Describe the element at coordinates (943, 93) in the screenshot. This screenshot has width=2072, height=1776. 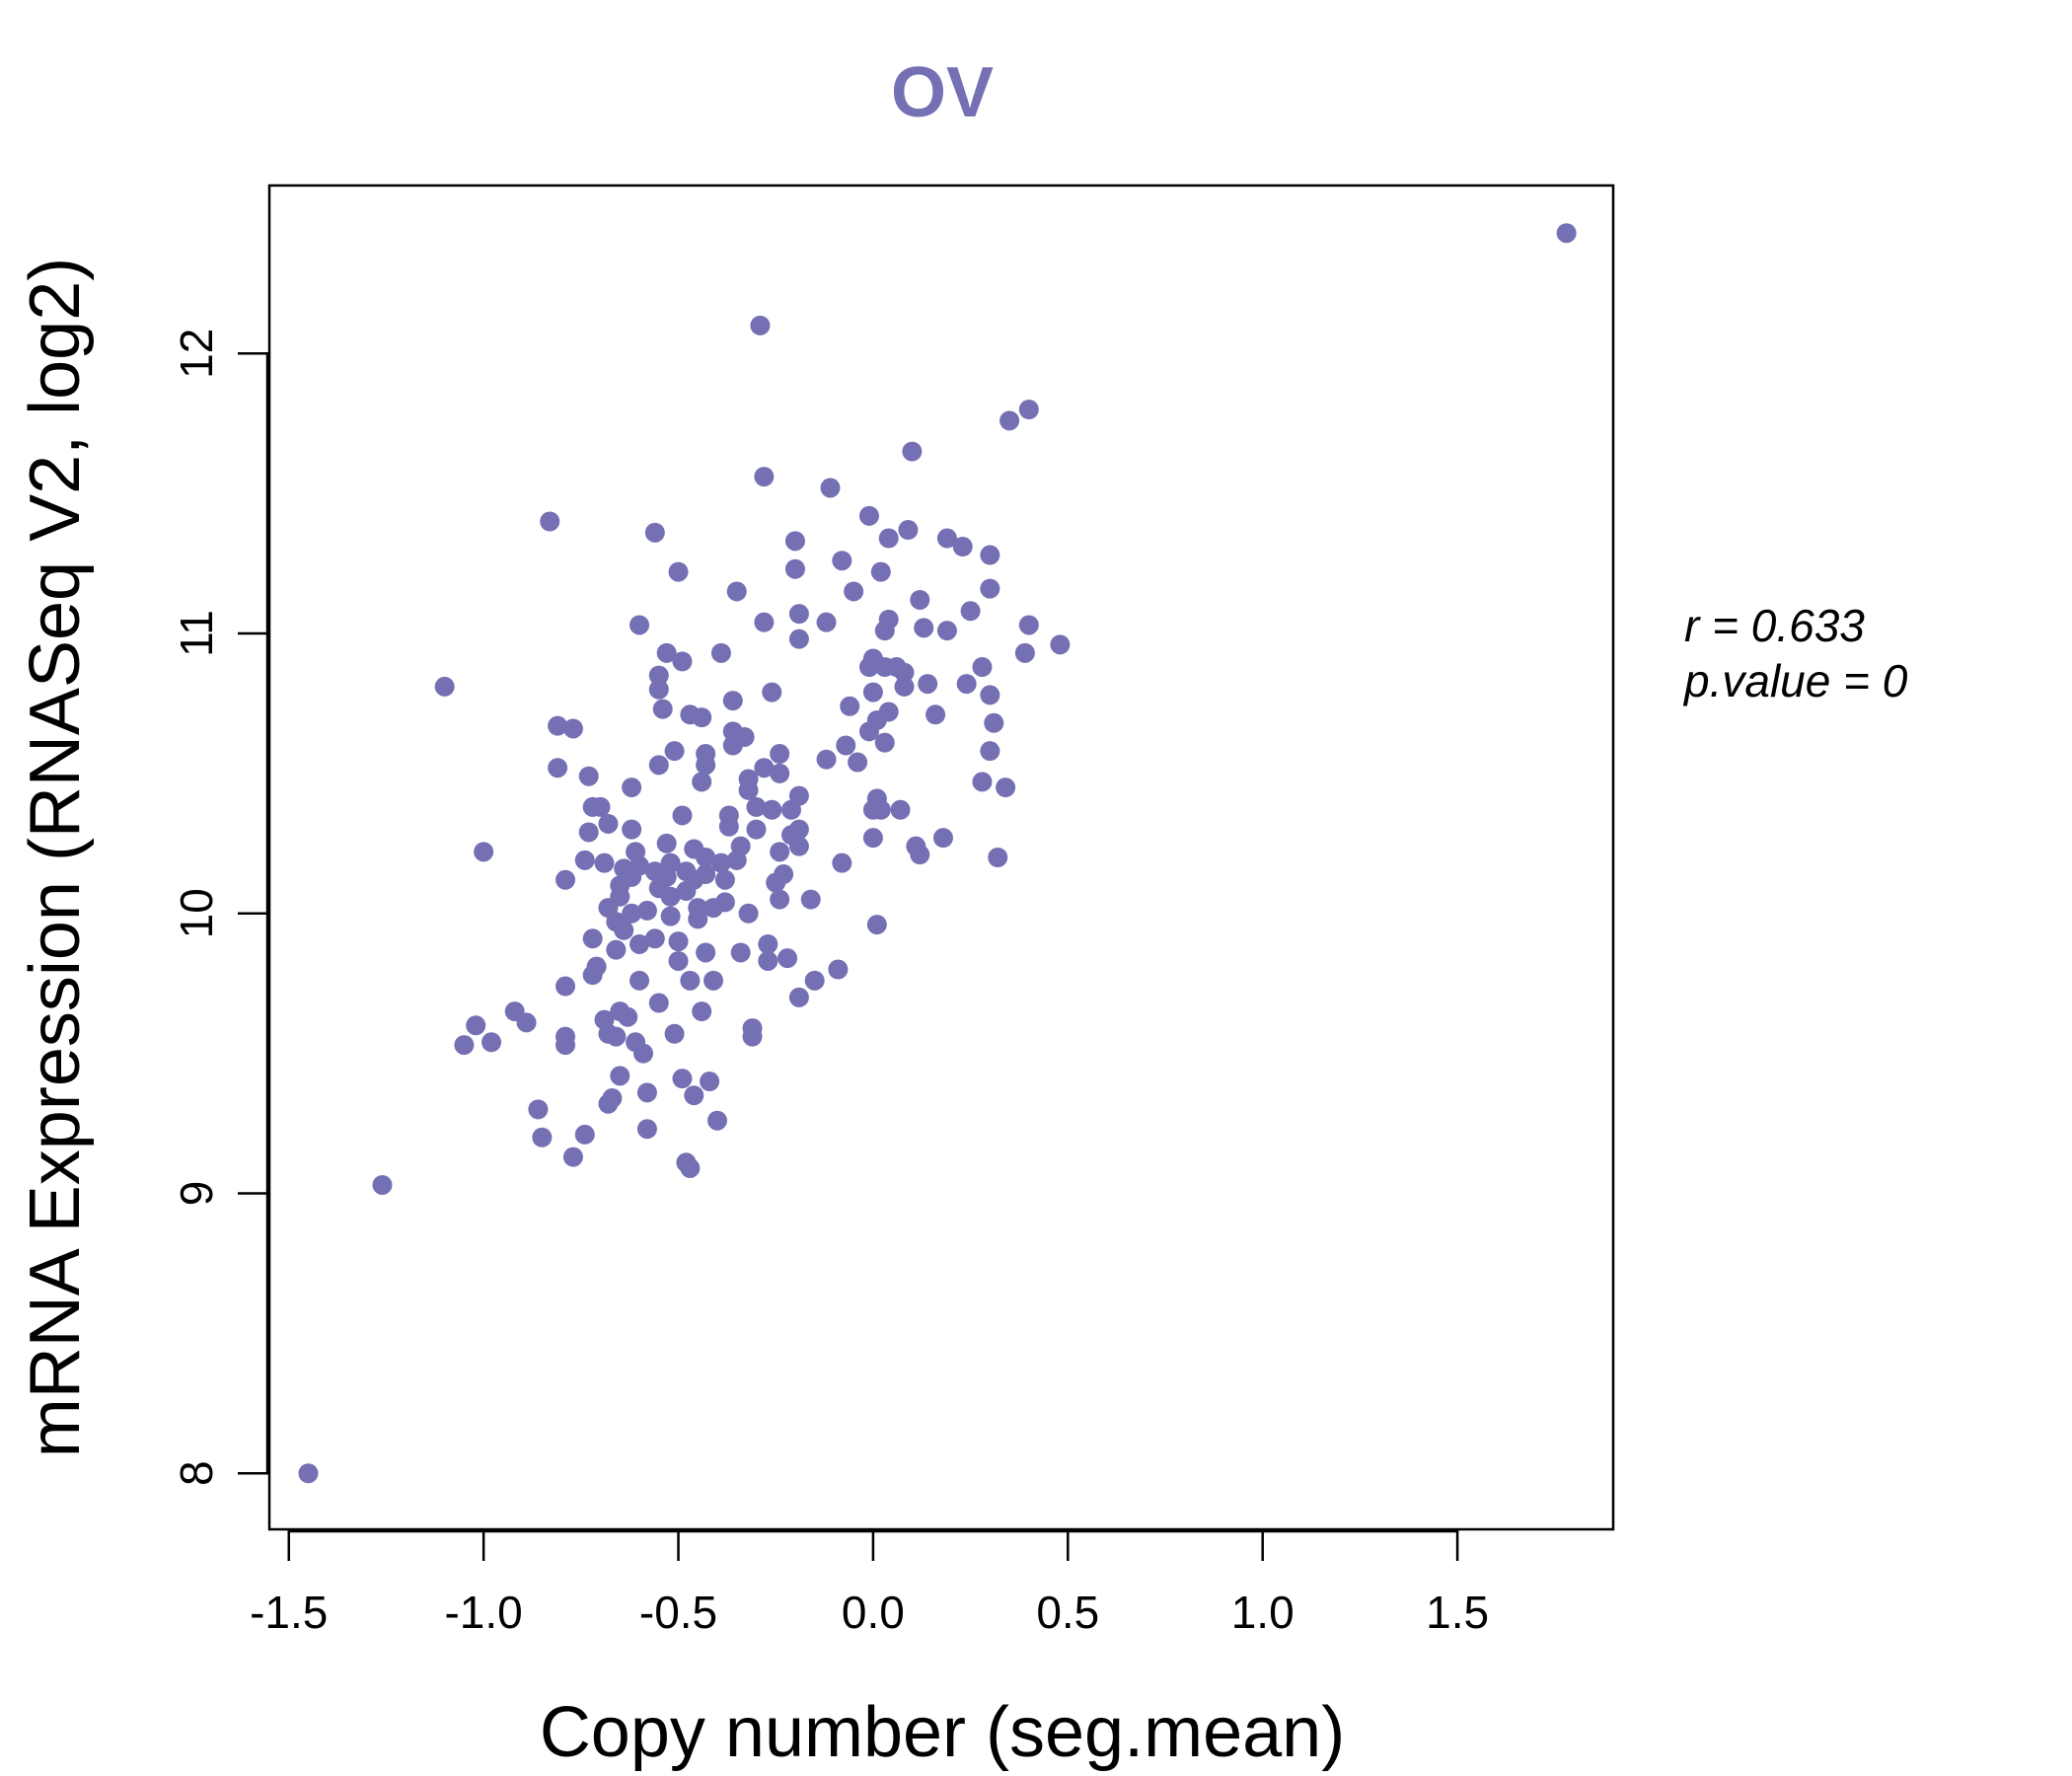
I see `chart-title: OV` at that location.